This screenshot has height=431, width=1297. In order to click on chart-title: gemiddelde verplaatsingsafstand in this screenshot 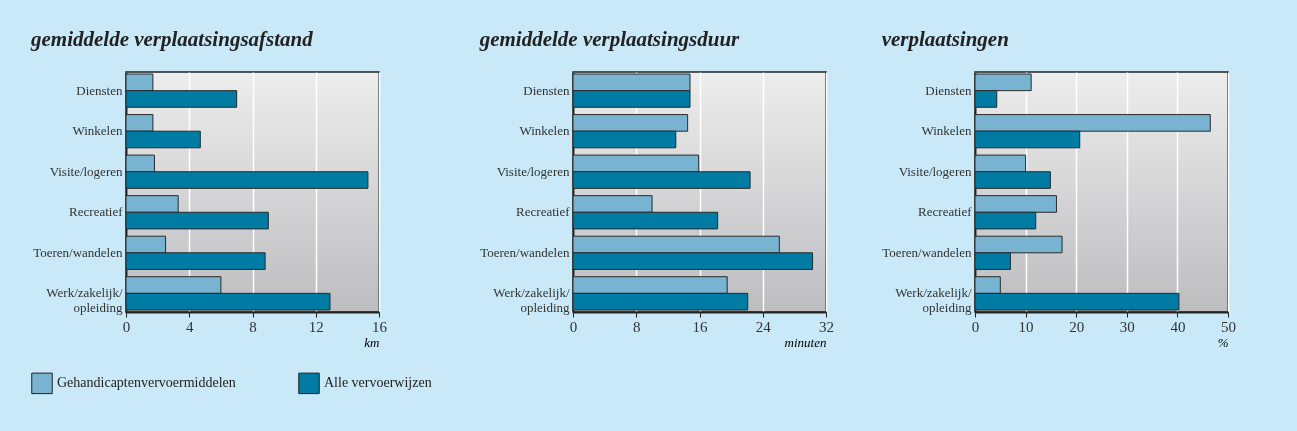, I will do `click(172, 39)`.